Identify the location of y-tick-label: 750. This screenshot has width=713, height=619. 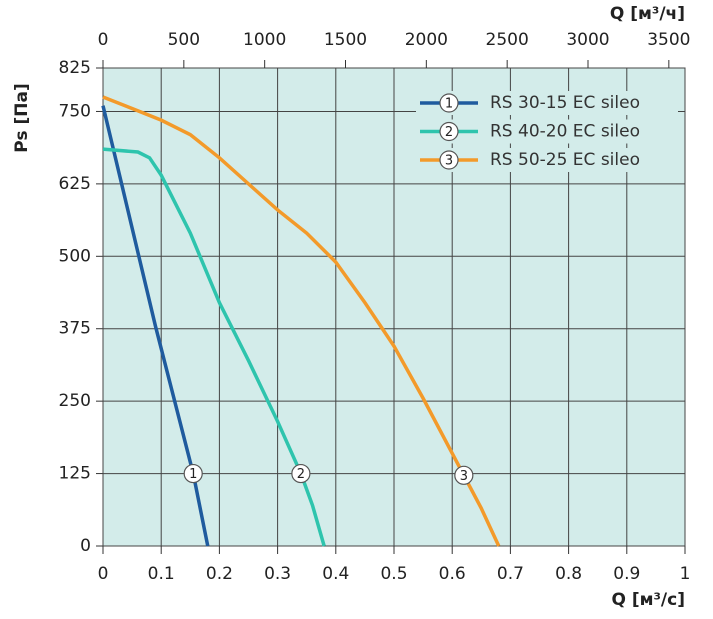
(75, 111).